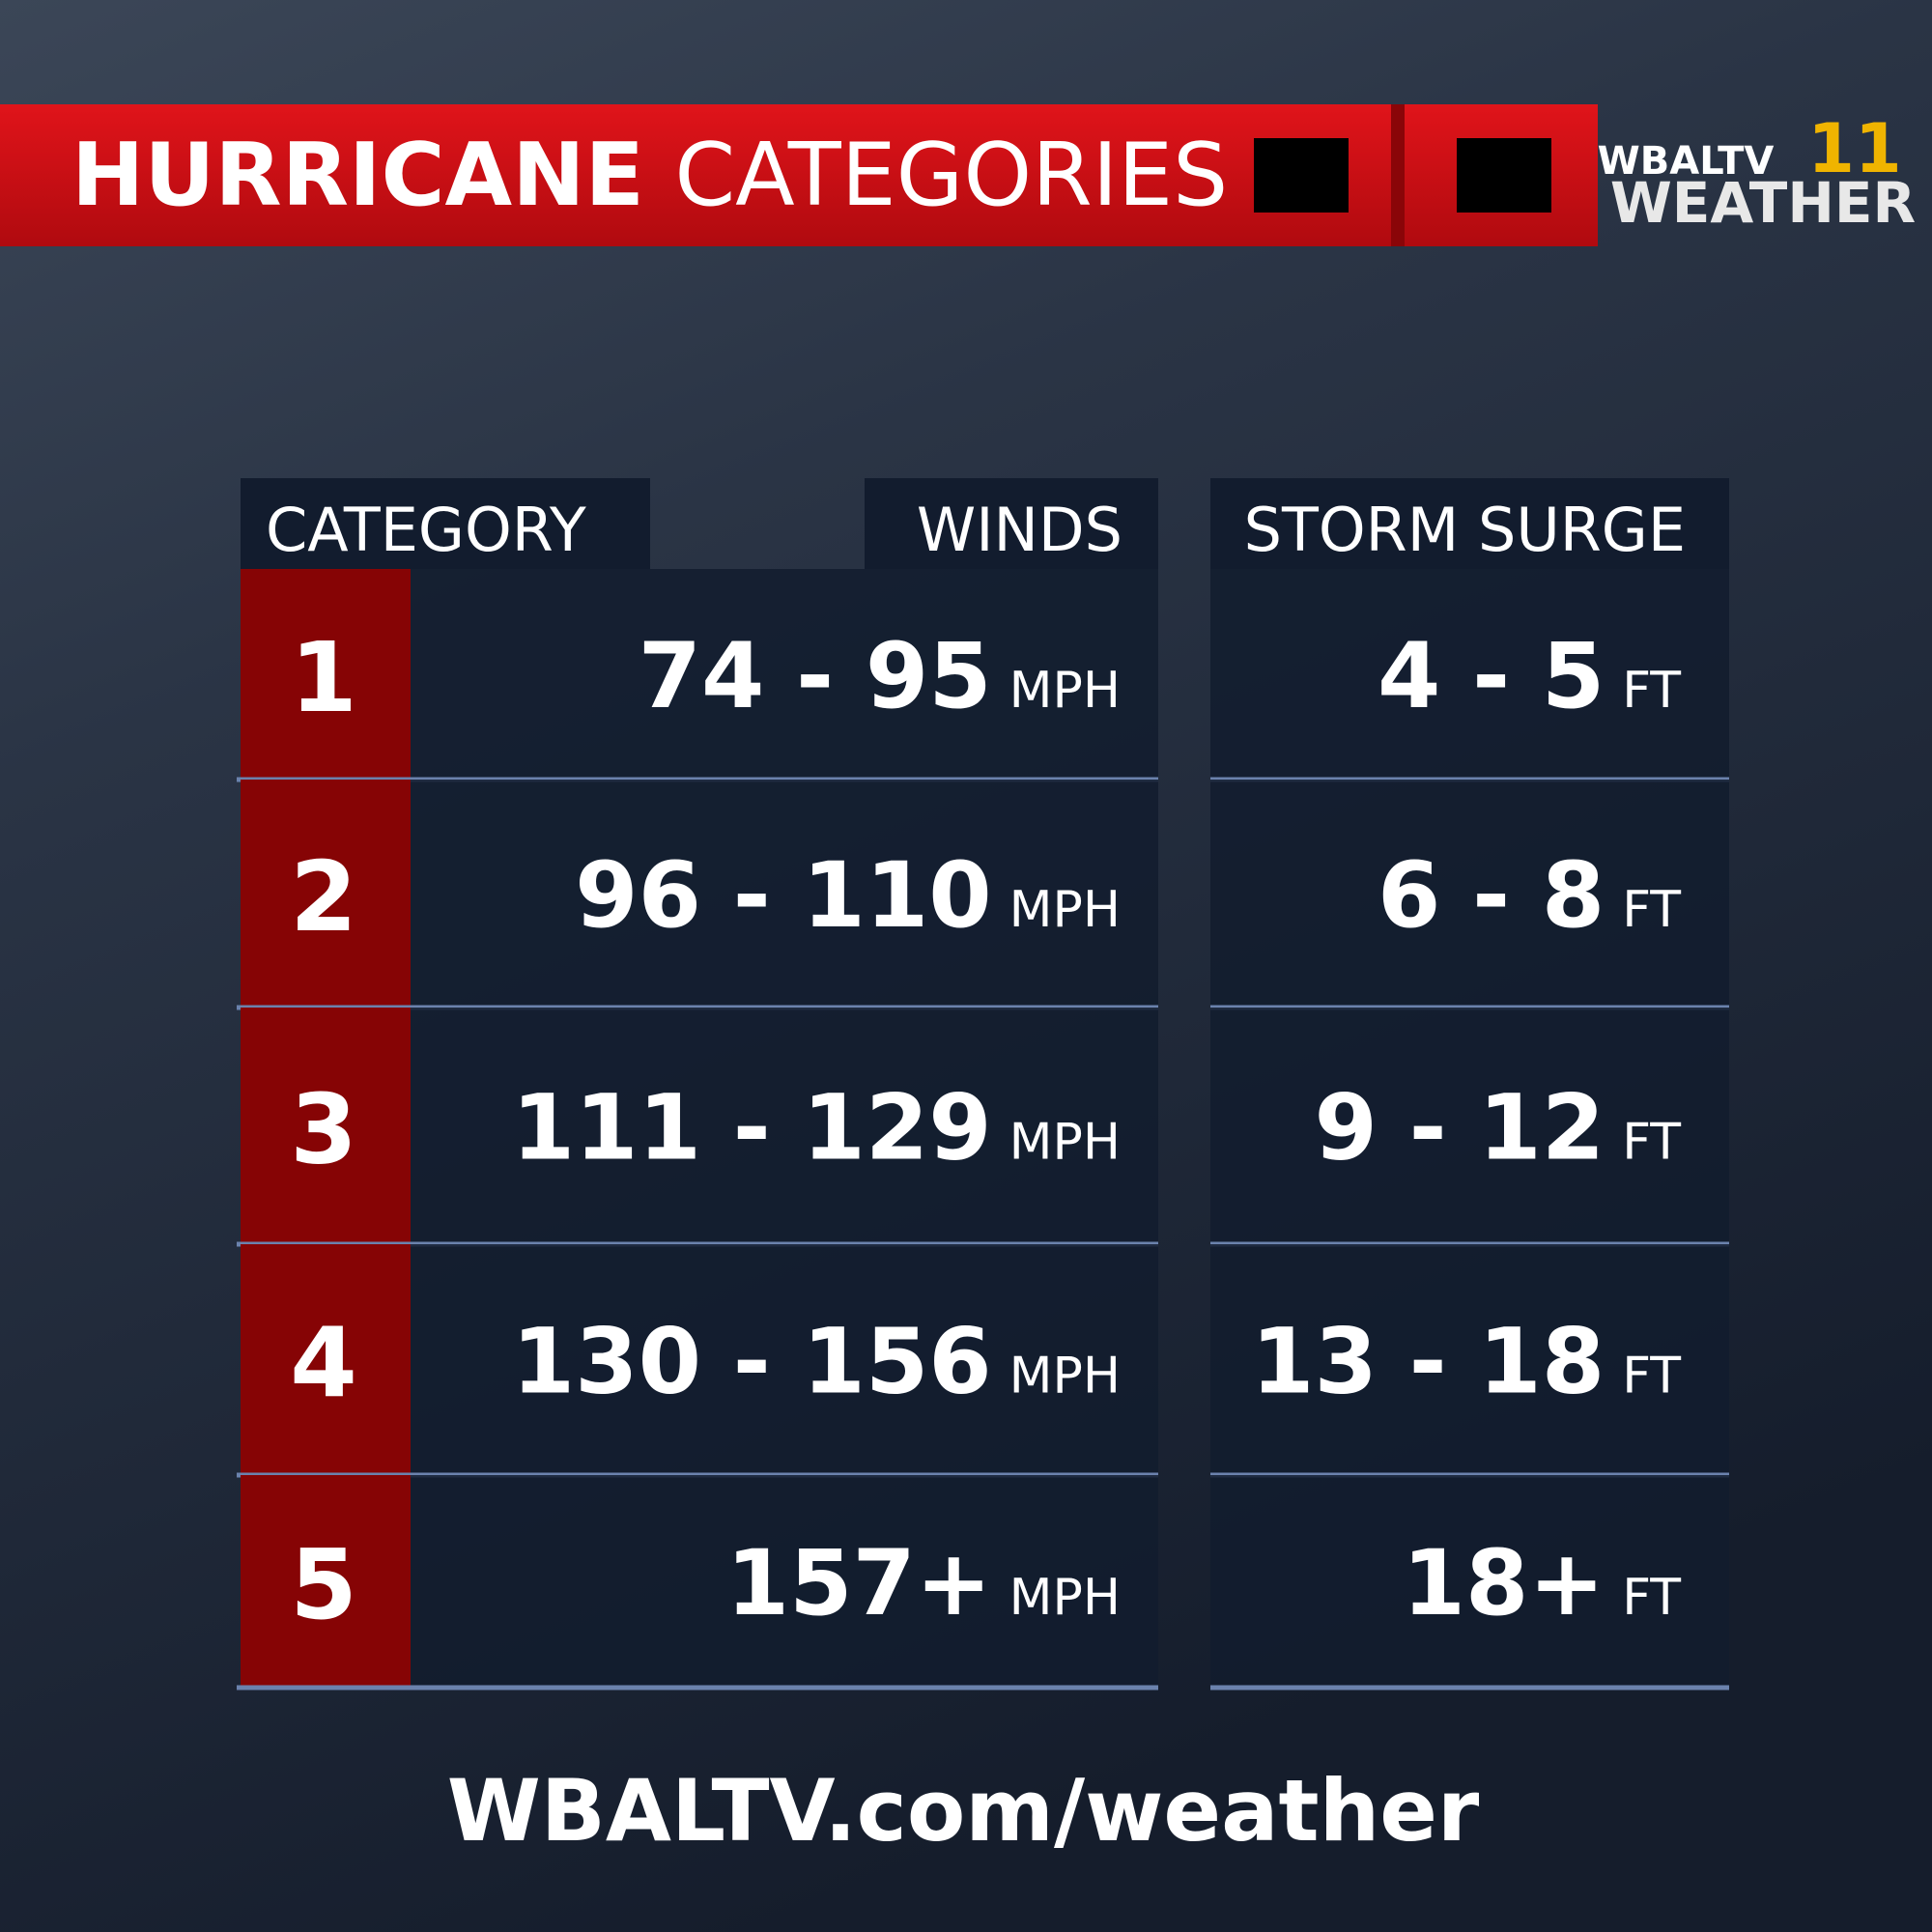 The image size is (1932, 1932). I want to click on surge-range: 13 - 18, so click(1428, 1362).